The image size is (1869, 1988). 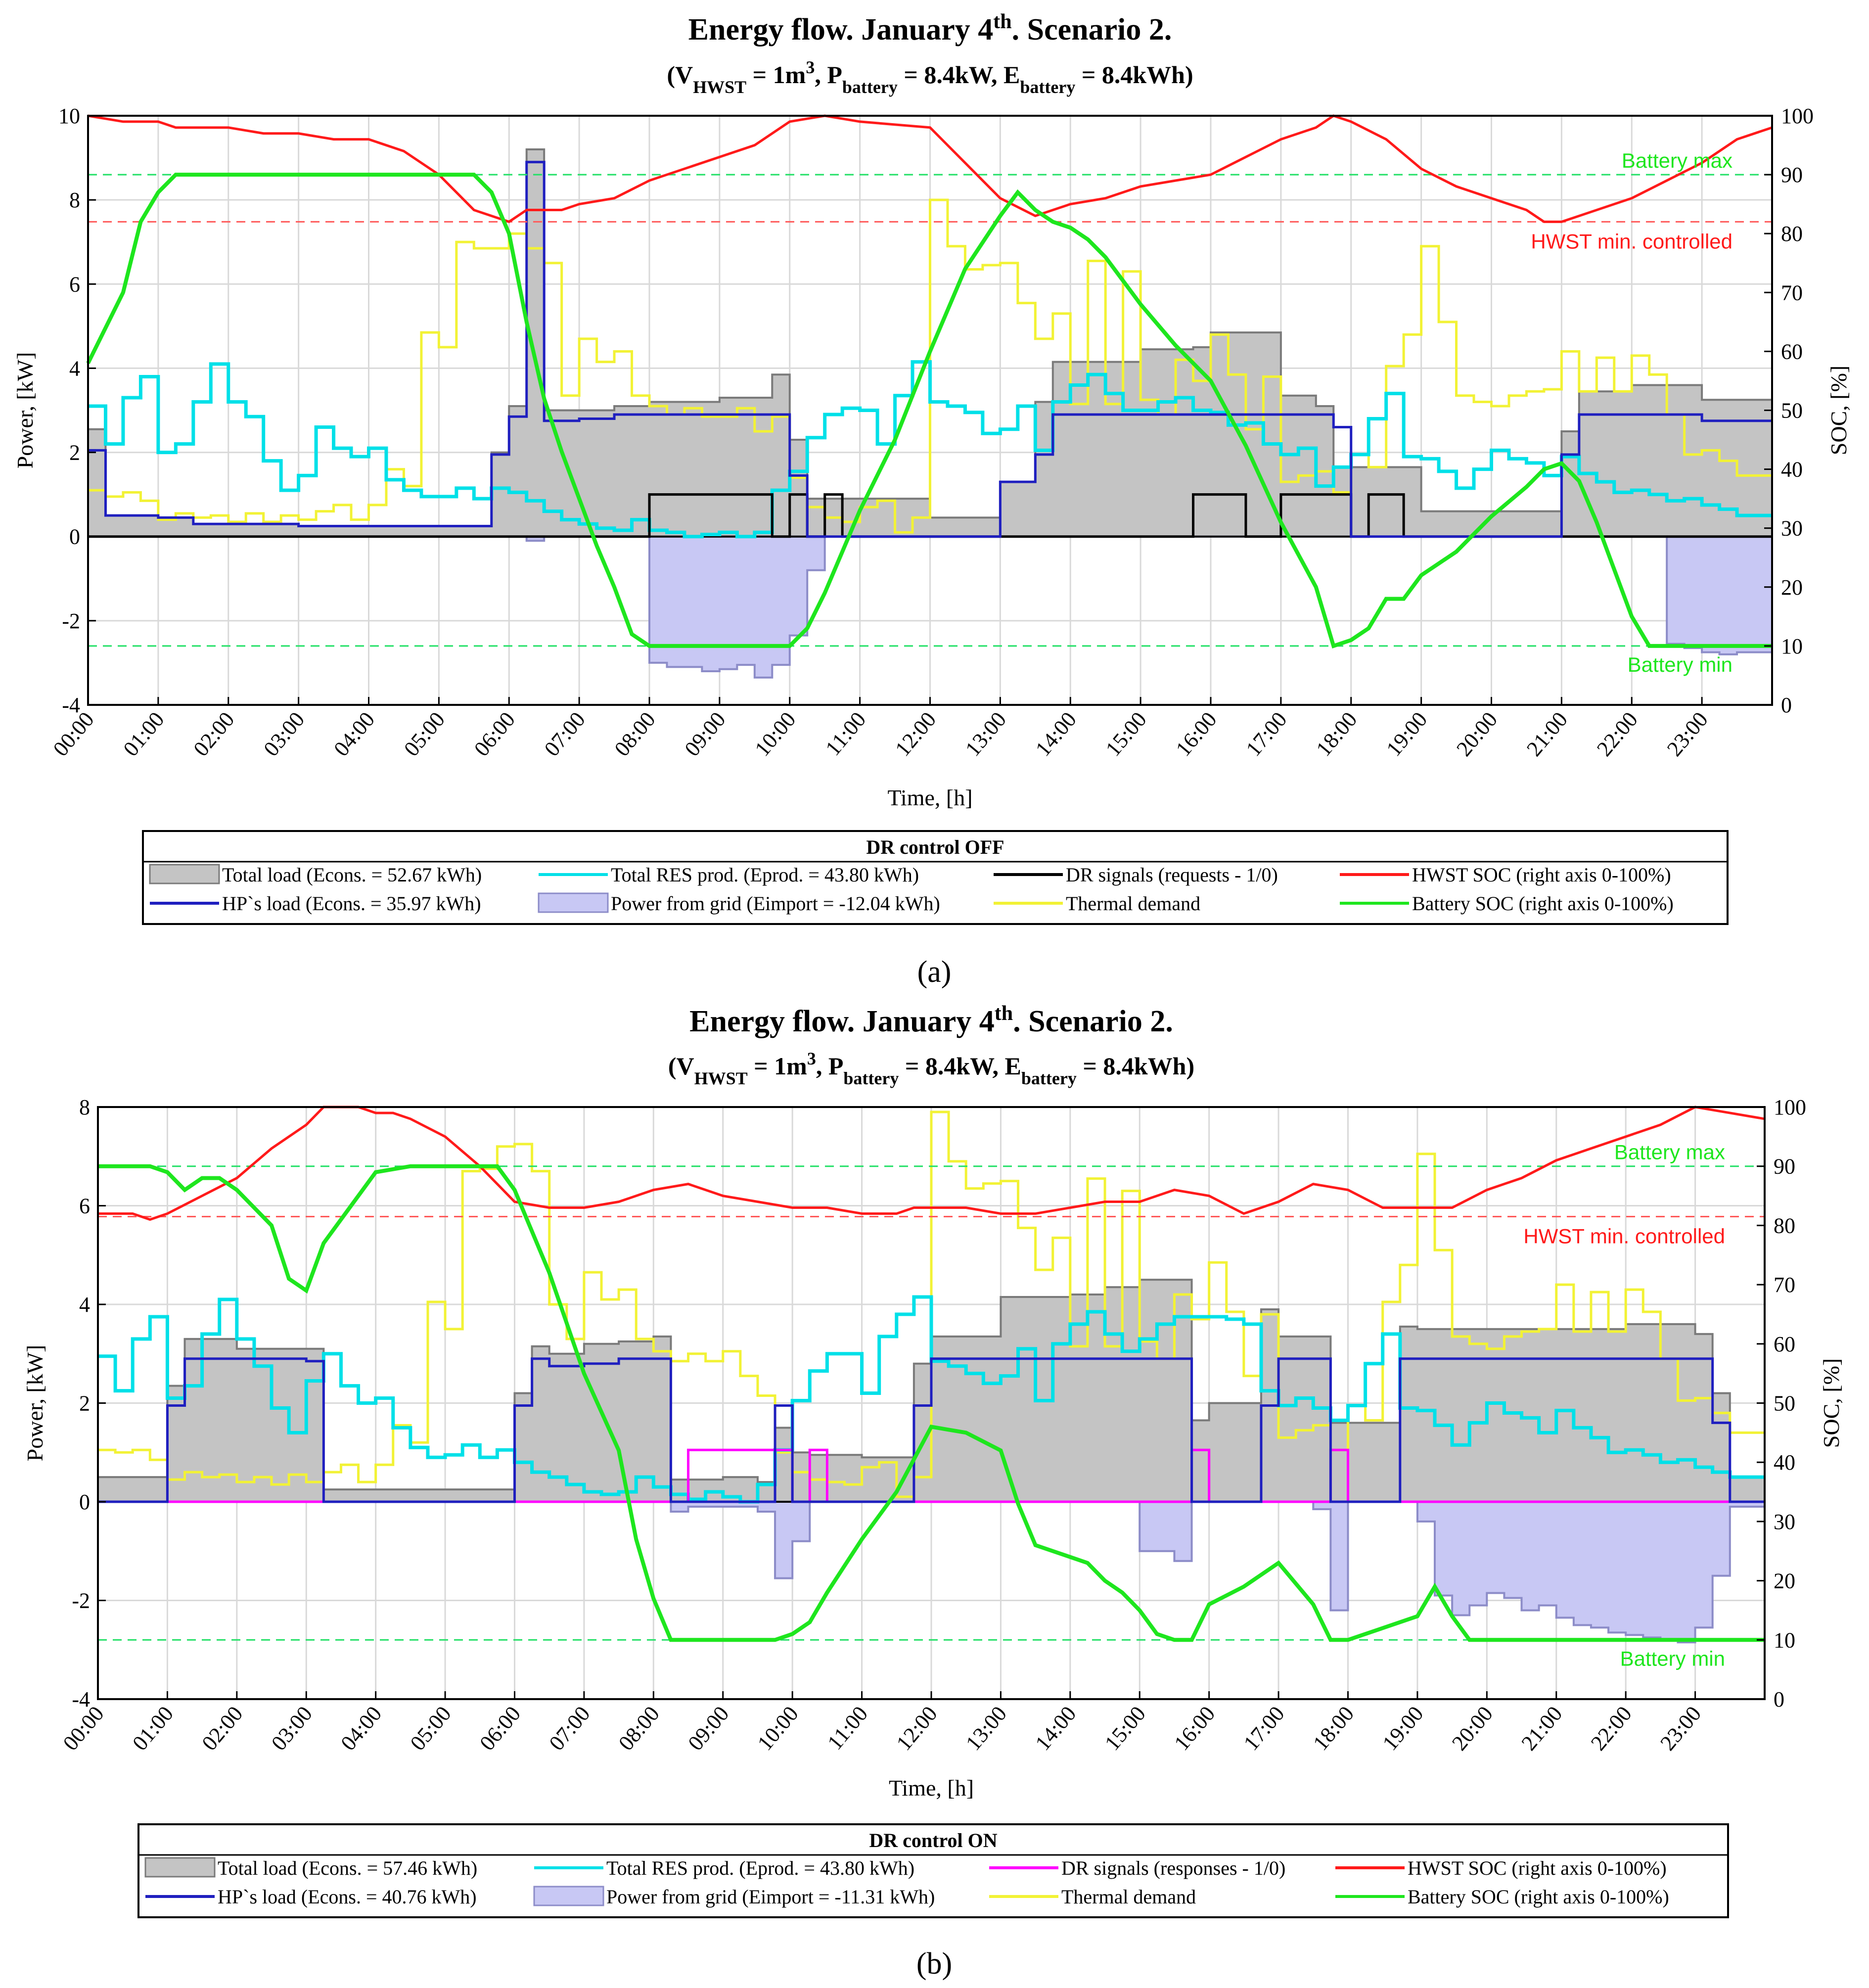 I want to click on y2-tick-label: 10, so click(x=1792, y=646).